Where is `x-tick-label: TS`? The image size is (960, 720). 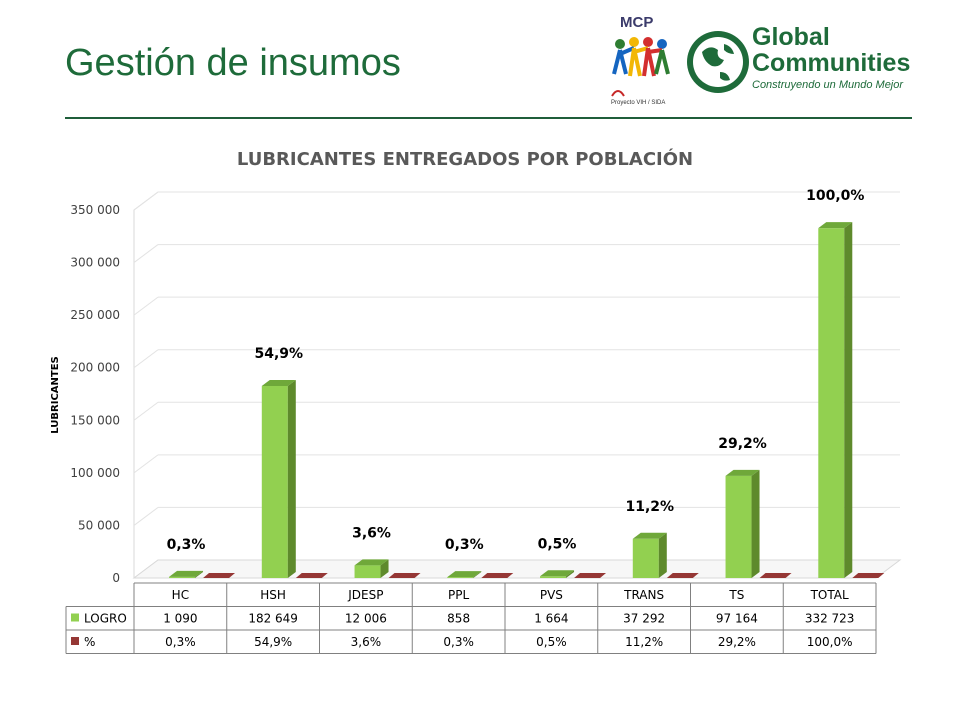 x-tick-label: TS is located at coordinates (736, 595).